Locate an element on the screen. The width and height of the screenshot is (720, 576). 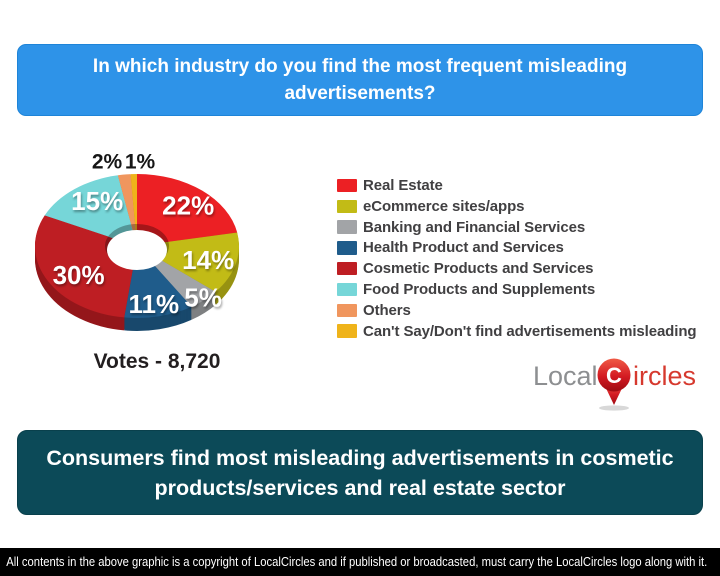
legend-label: Real Estate is located at coordinates (403, 185).